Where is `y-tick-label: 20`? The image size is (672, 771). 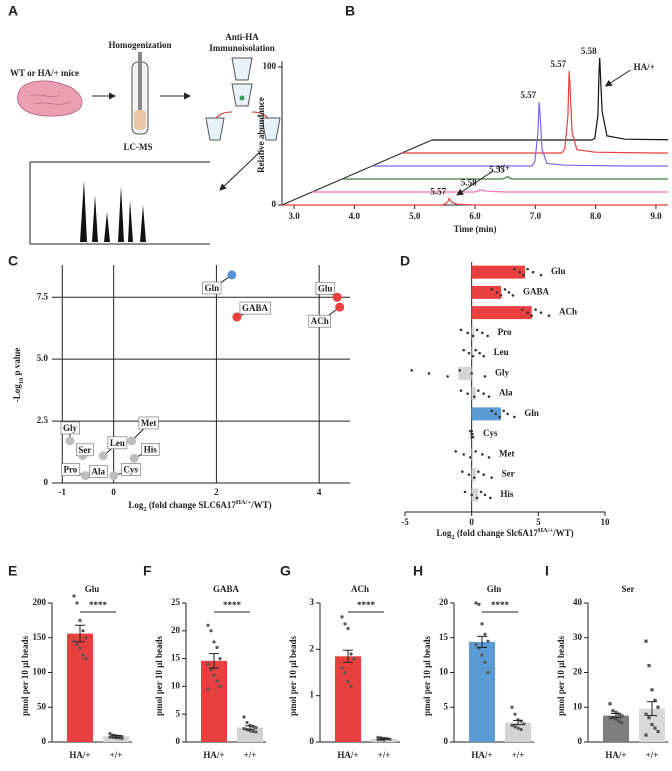
y-tick-label: 20 is located at coordinates (444, 602).